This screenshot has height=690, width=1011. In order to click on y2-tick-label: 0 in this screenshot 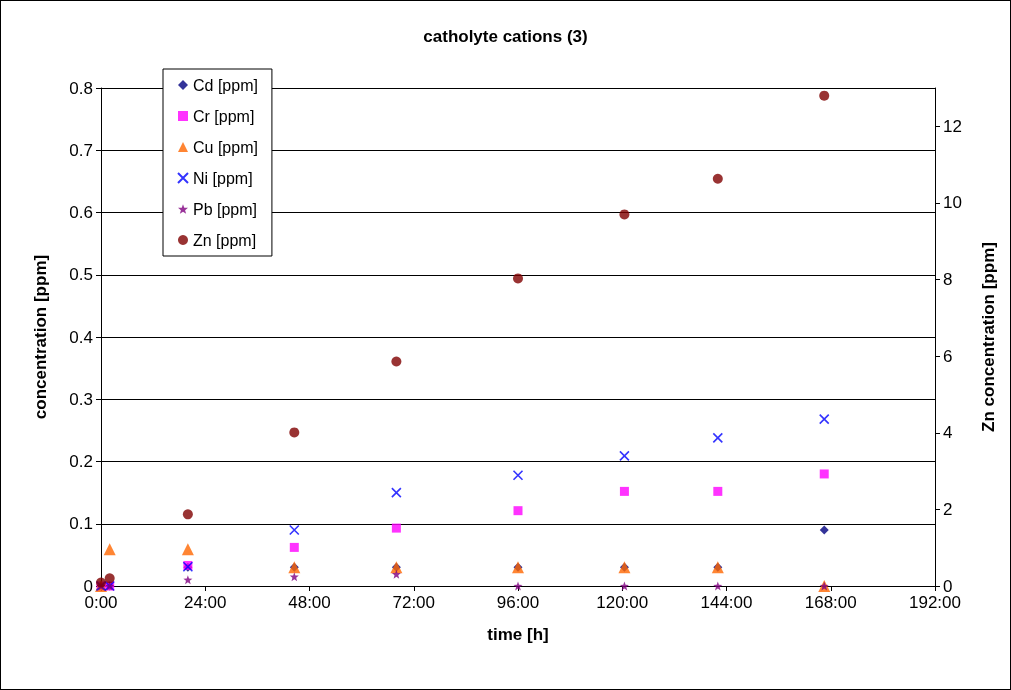, I will do `click(948, 586)`.